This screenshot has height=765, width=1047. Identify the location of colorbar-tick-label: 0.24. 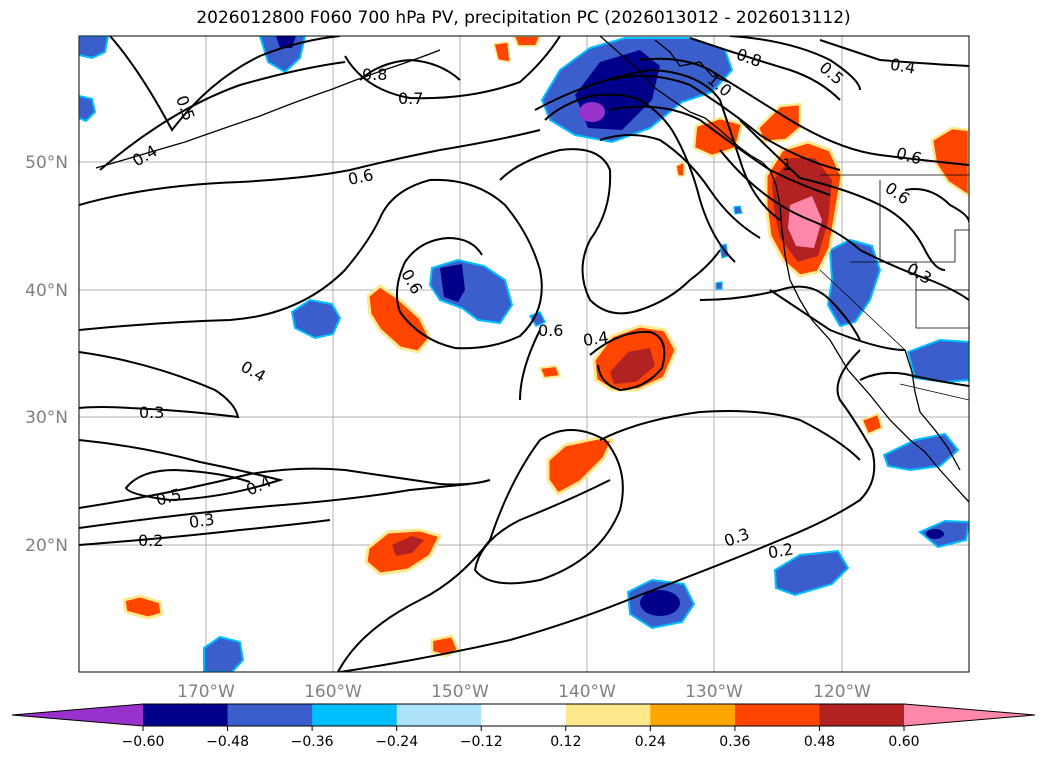
(650, 742).